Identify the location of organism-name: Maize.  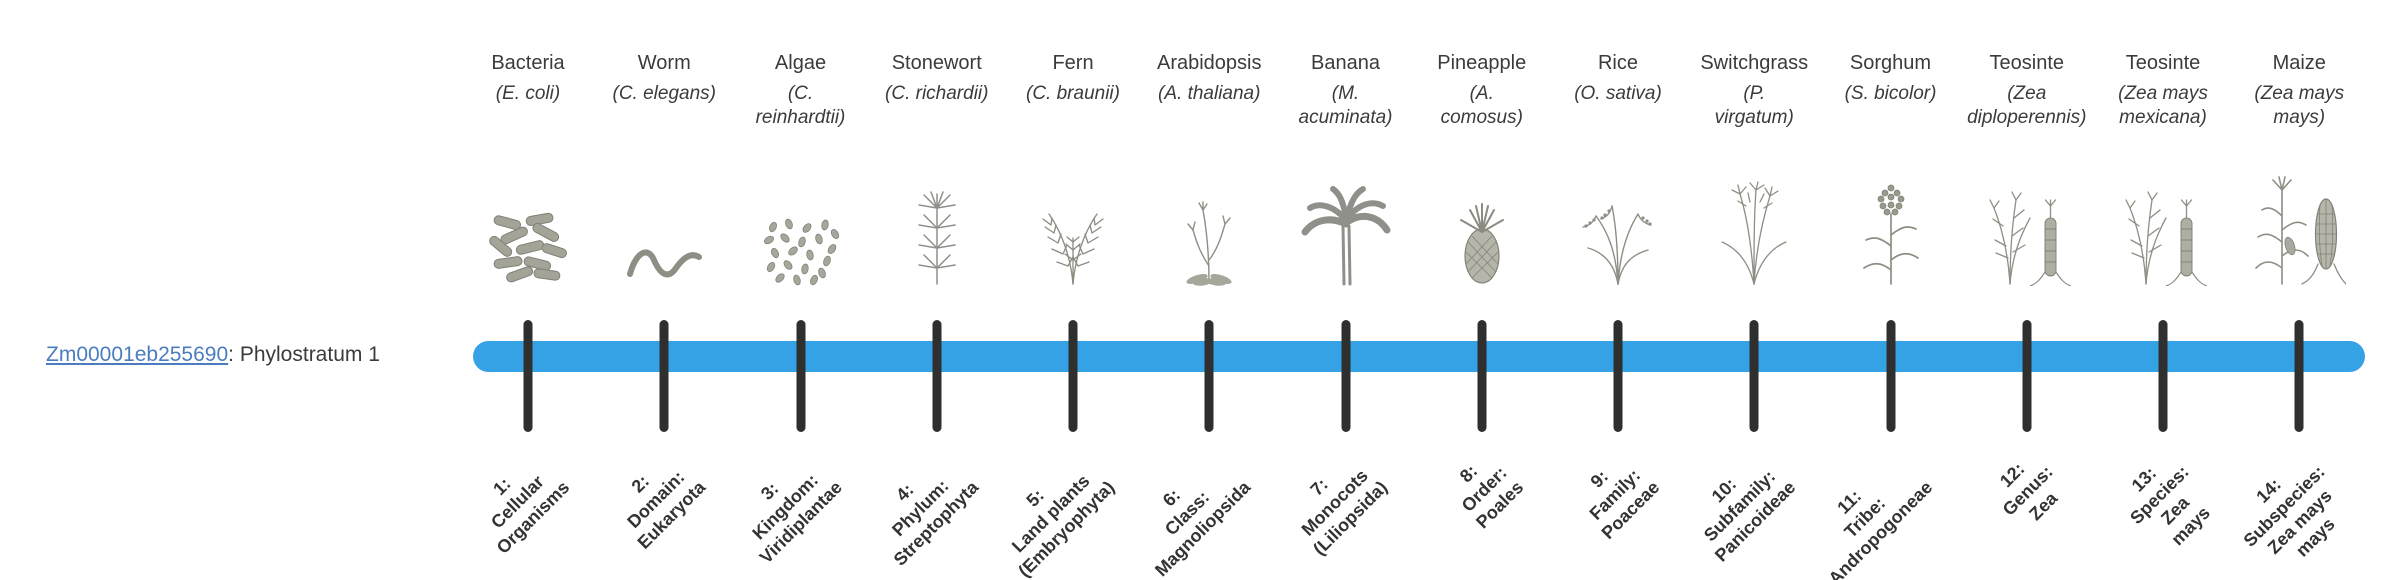
(2299, 63).